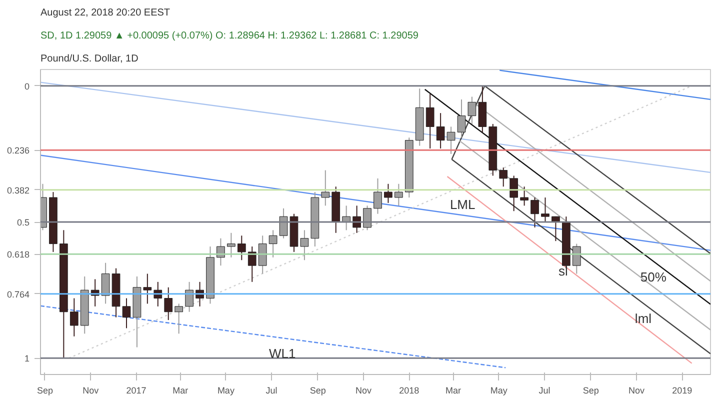 This screenshot has height=399, width=720. I want to click on series-label: 50%, so click(653, 276).